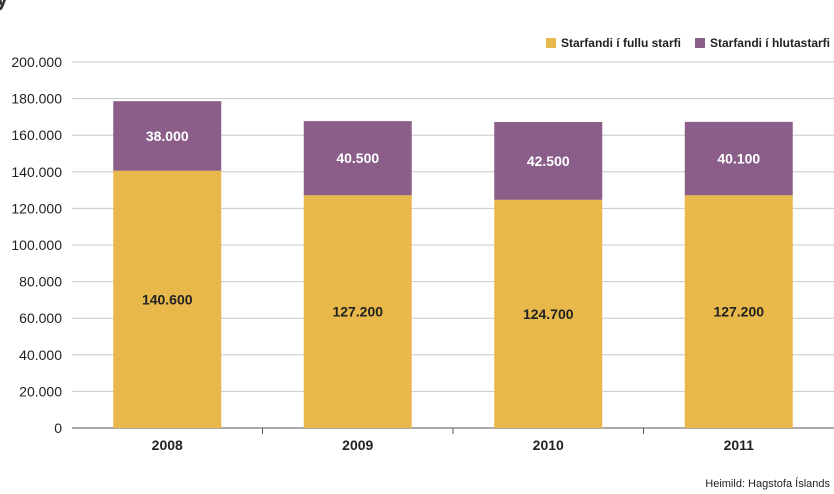 This screenshot has width=834, height=494. Describe the element at coordinates (36, 172) in the screenshot. I see `y-tick-label: 140.000` at that location.